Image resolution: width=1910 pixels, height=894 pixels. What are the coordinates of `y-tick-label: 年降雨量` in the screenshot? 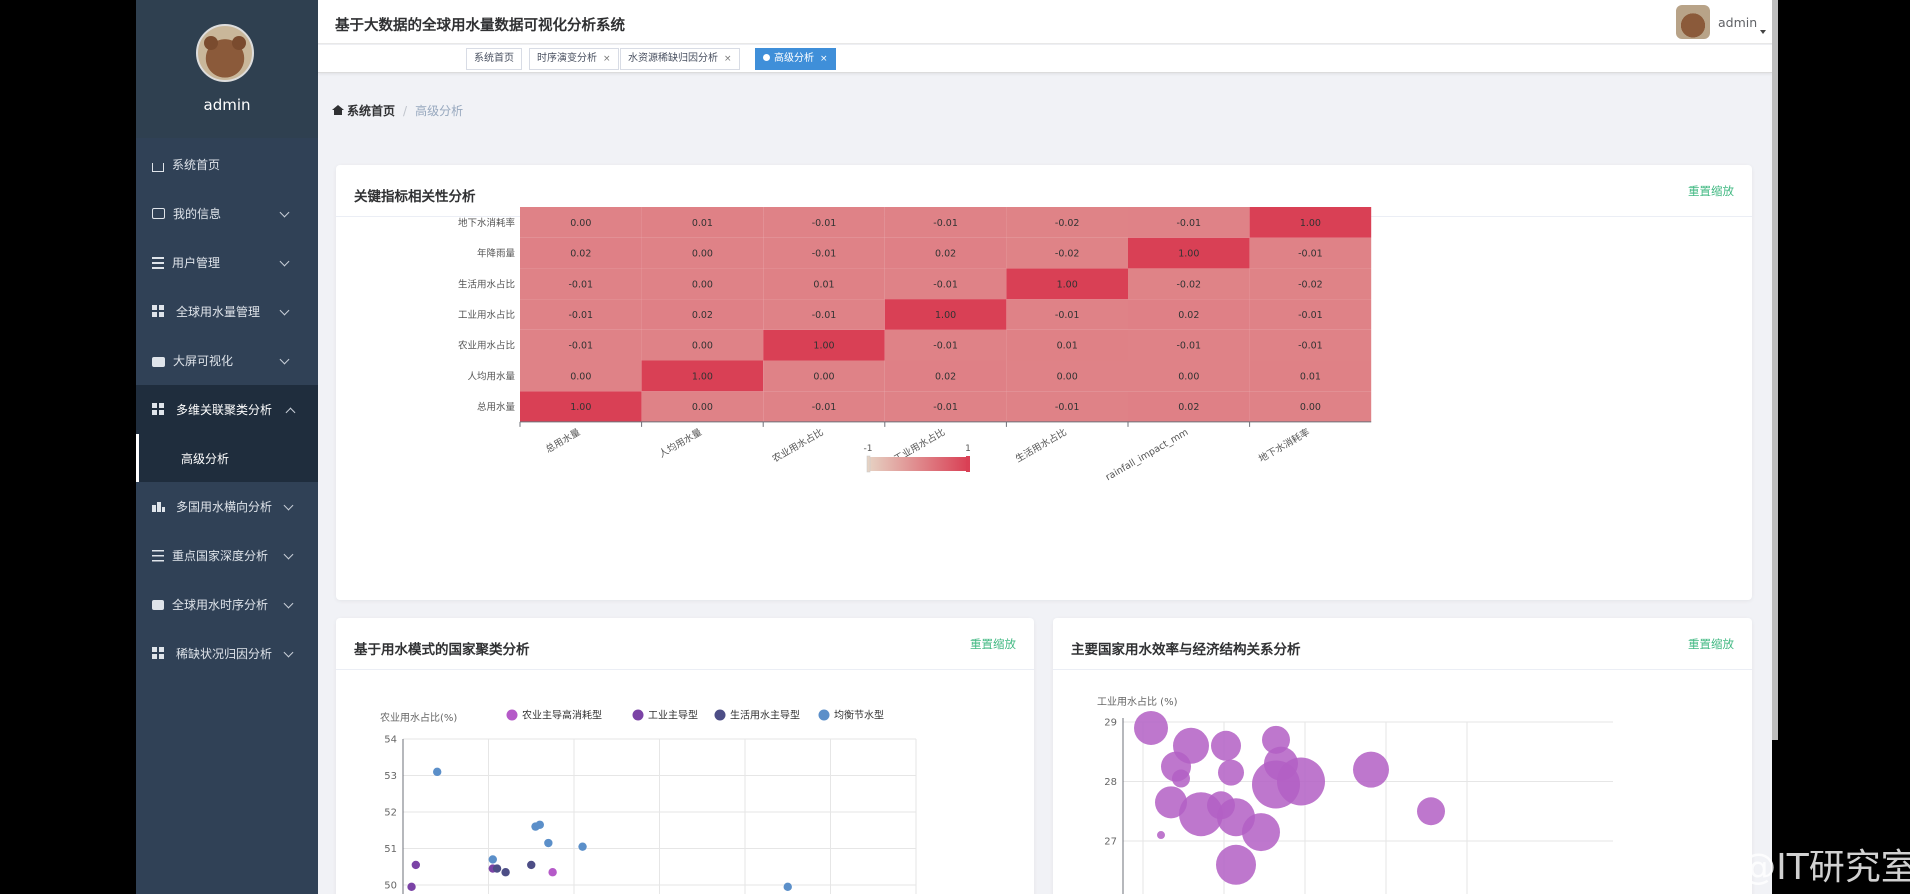 It's located at (496, 254).